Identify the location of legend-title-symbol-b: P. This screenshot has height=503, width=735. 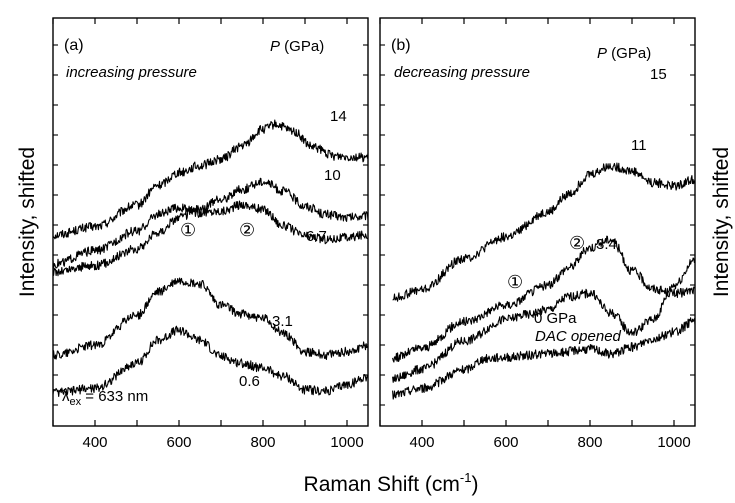
(602, 53).